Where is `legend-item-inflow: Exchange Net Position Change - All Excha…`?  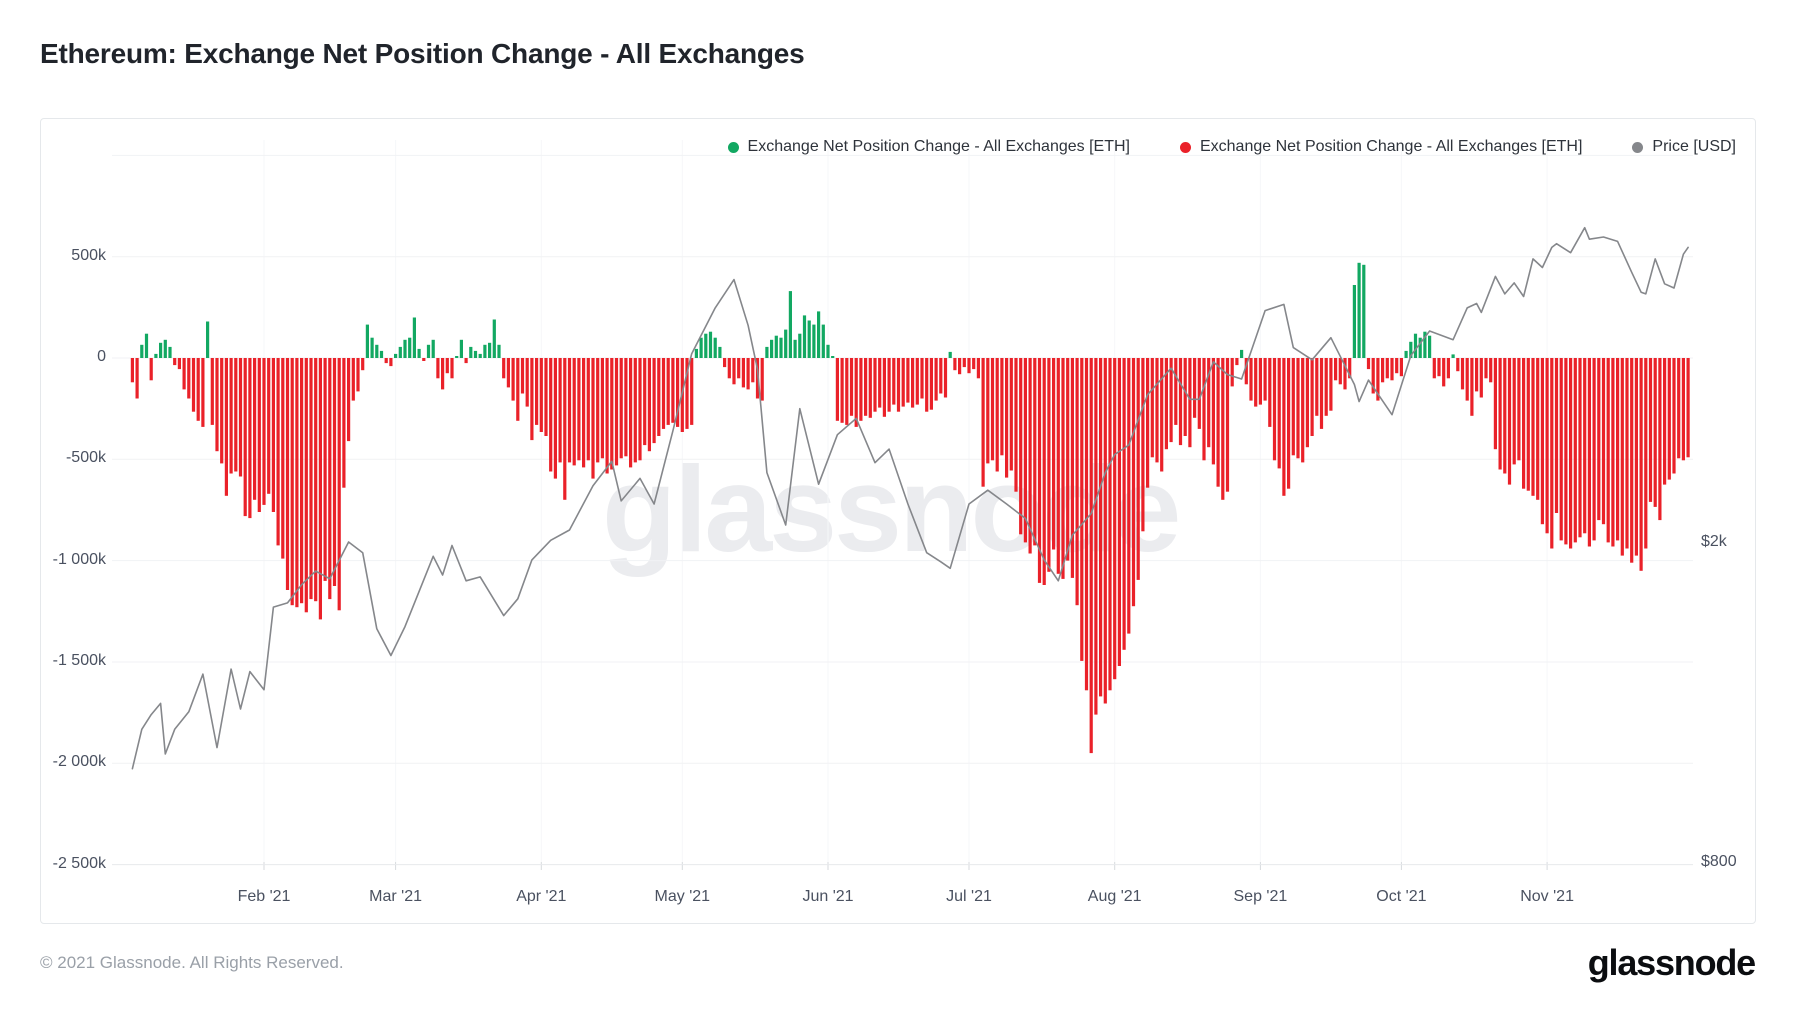
legend-item-inflow: Exchange Net Position Change - All Excha… is located at coordinates (928, 147).